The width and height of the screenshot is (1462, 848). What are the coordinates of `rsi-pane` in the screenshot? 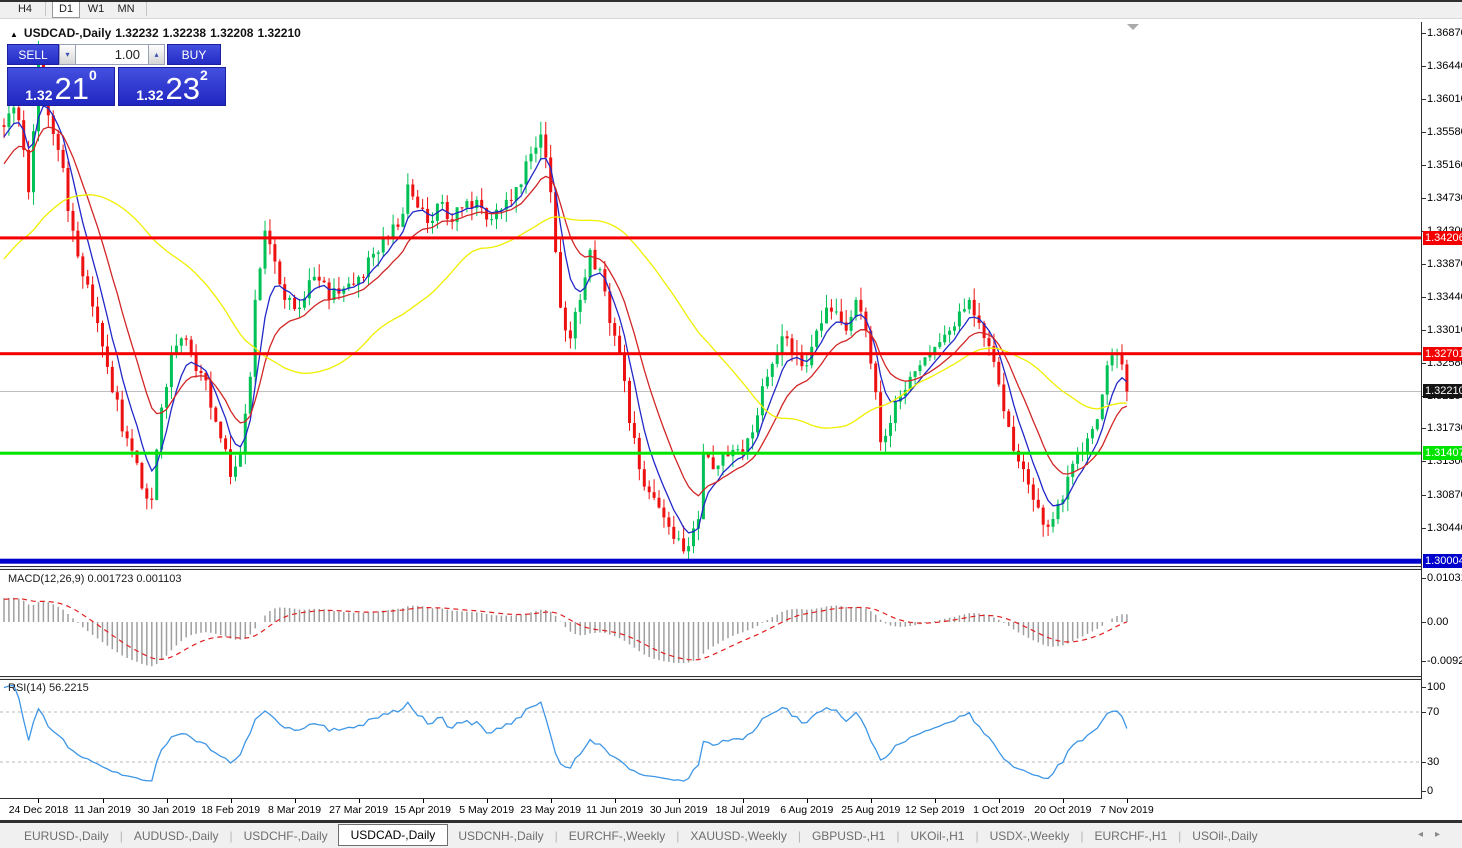 It's located at (710, 739).